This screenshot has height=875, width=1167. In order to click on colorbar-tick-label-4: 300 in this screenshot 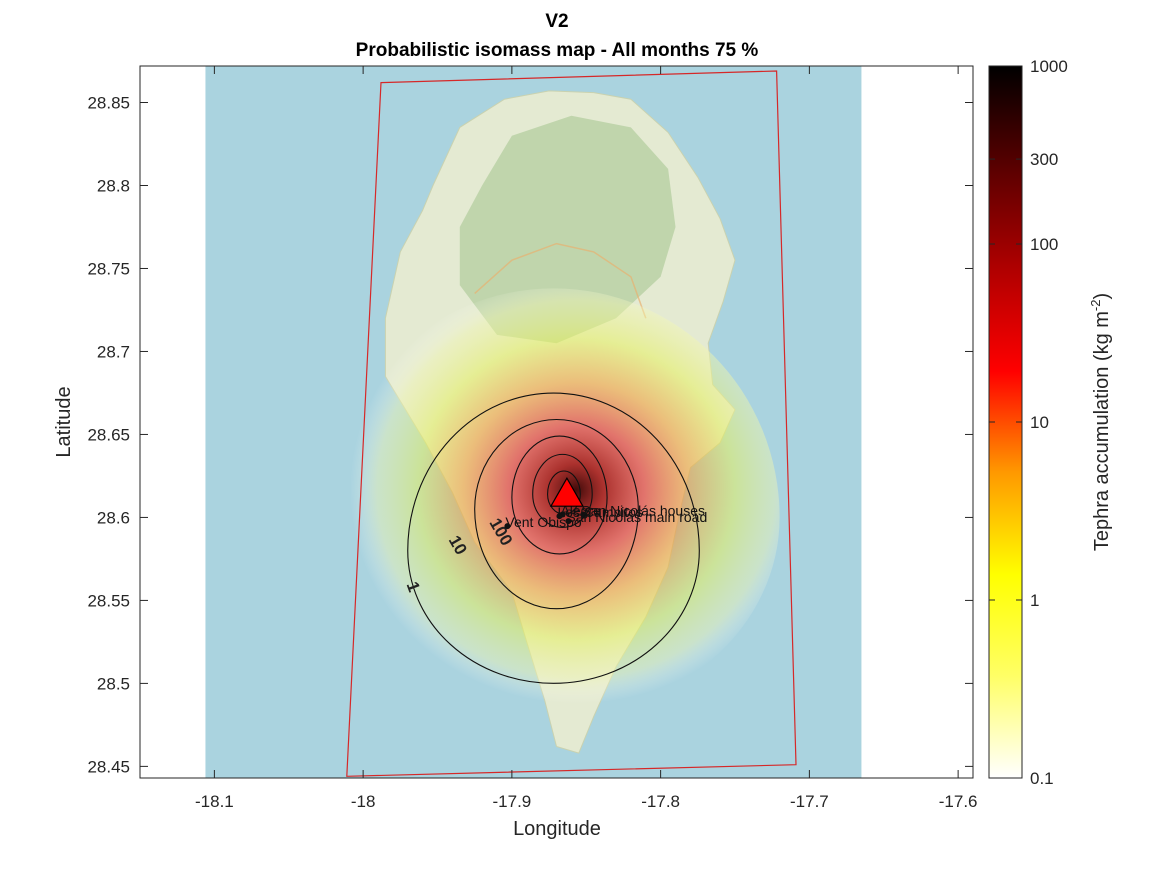, I will do `click(1044, 159)`.